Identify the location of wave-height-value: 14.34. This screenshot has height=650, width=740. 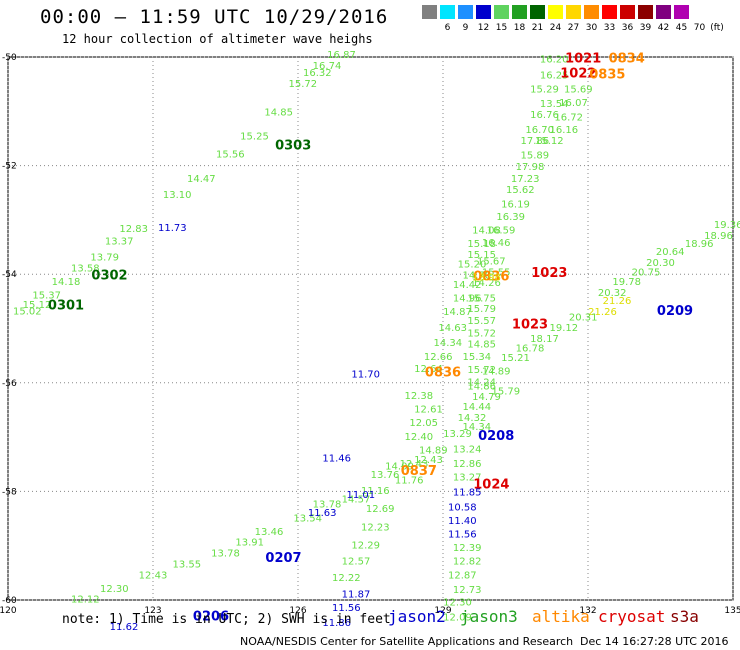
(448, 343).